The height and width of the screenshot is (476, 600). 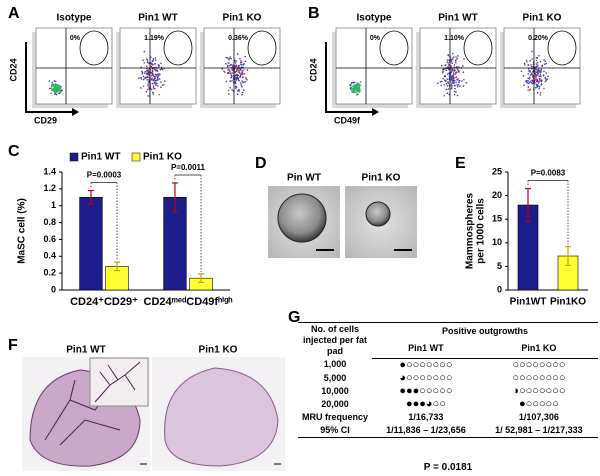 I want to click on plot-title: Pin1 WT, so click(x=157, y=18).